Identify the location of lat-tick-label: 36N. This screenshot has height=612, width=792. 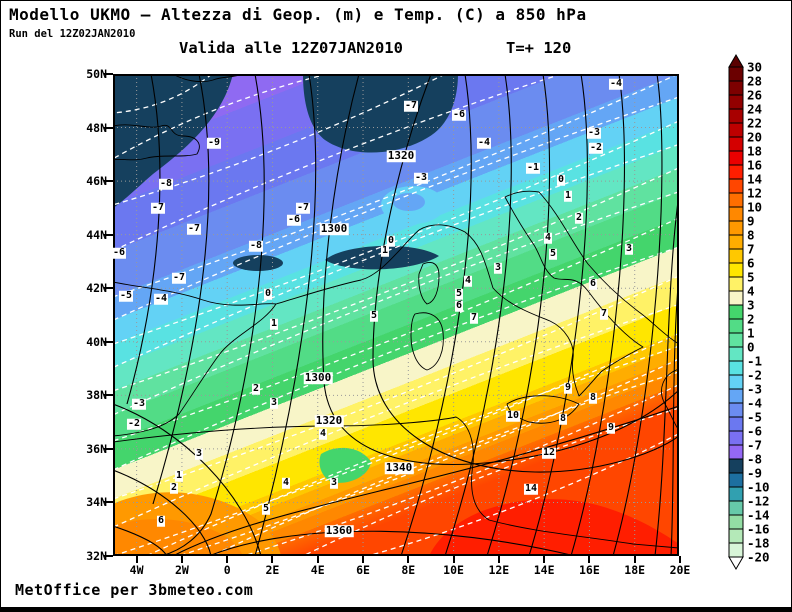
(96, 448).